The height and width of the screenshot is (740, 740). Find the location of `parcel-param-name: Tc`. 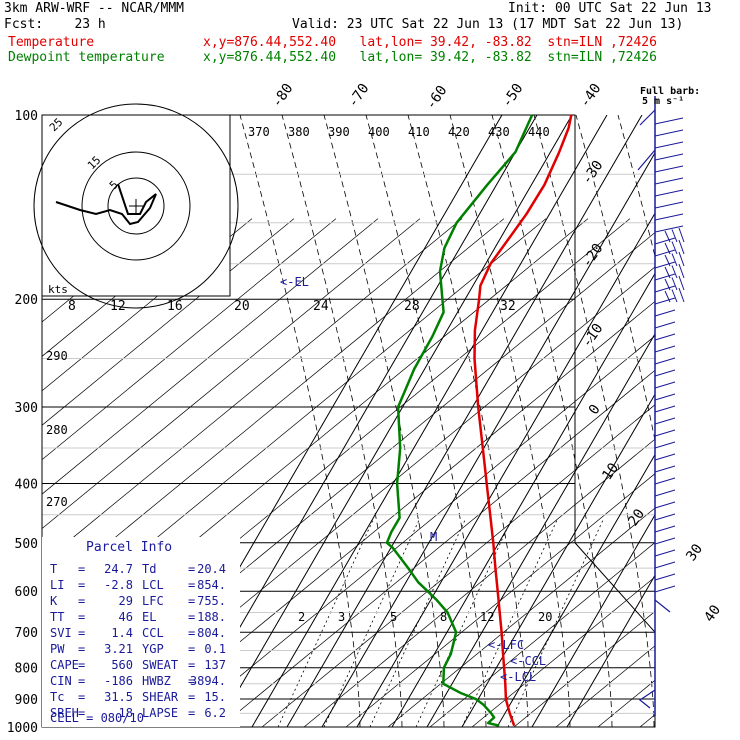

parcel-param-name: Tc is located at coordinates (57, 697).